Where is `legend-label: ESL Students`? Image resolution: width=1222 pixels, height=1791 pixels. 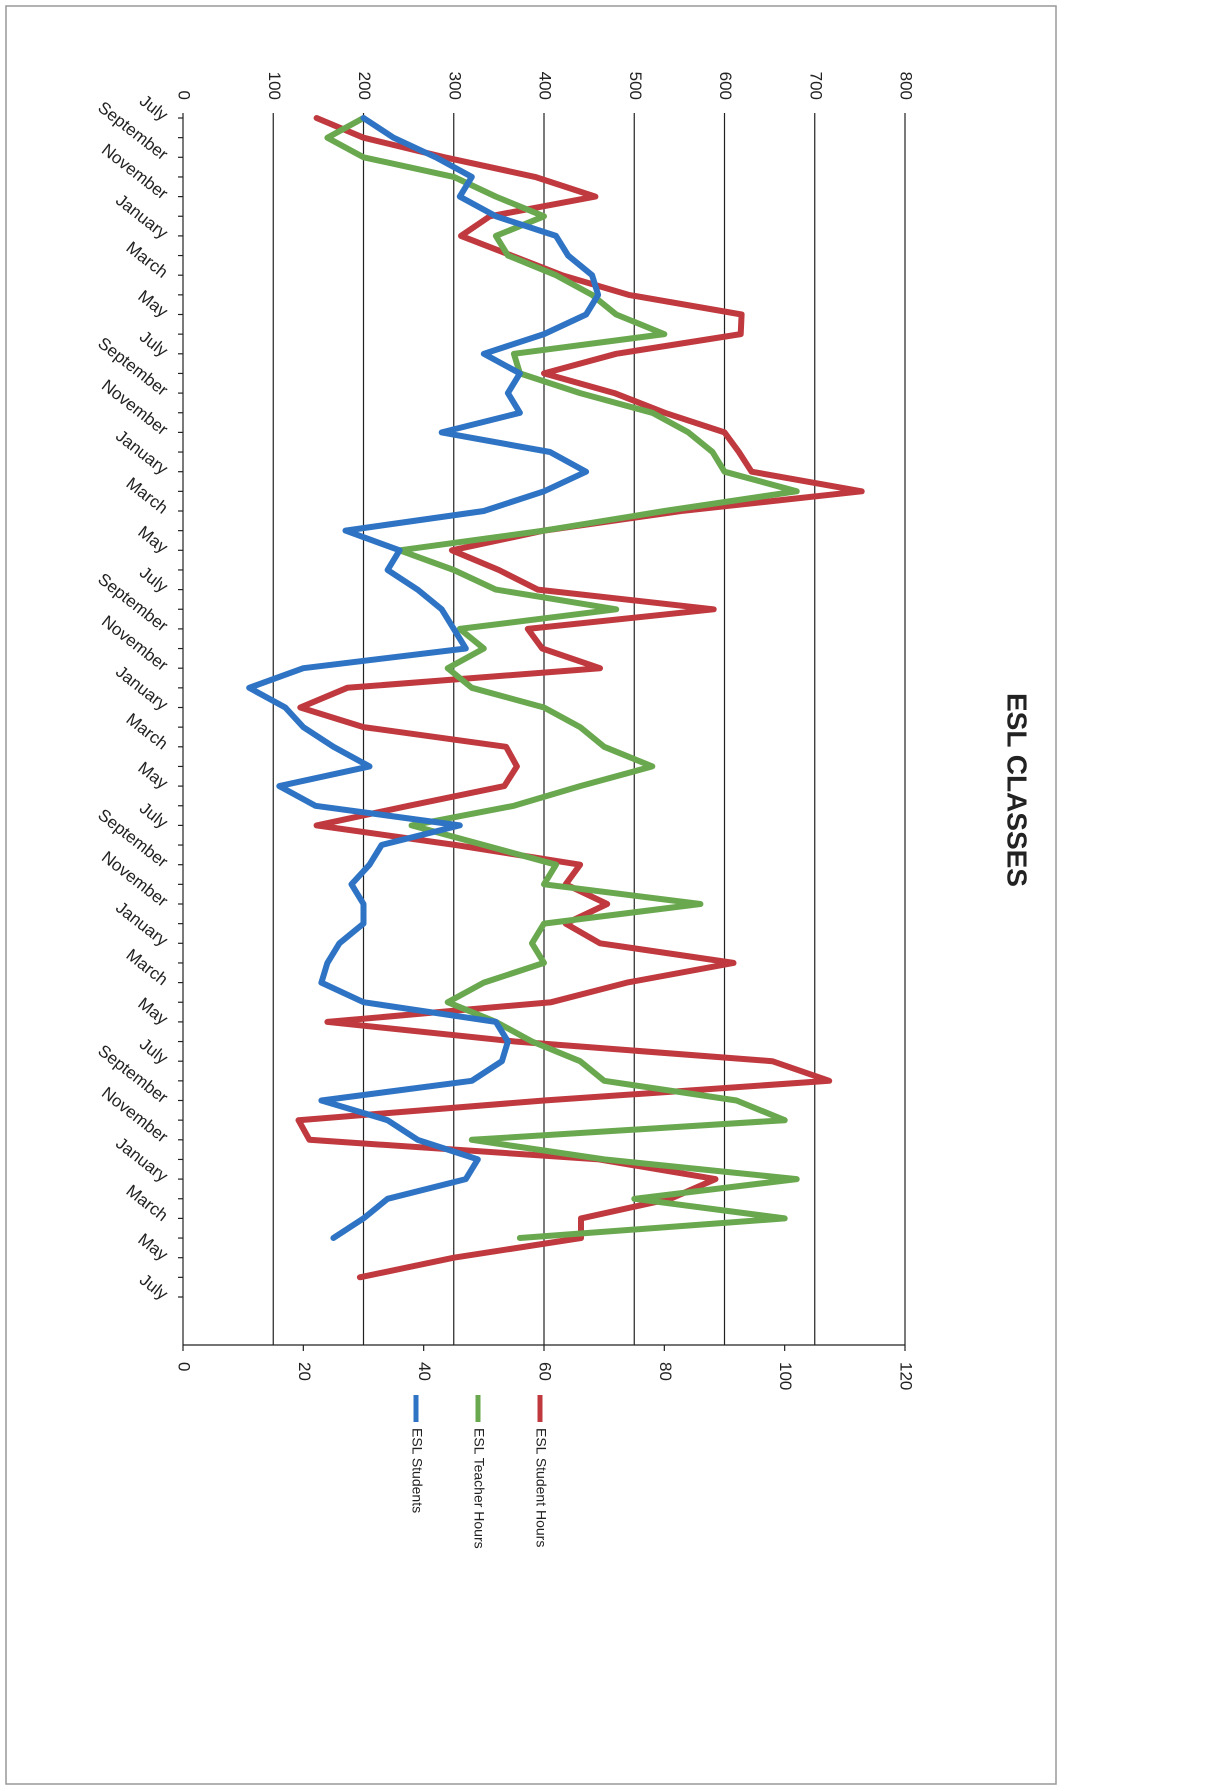 legend-label: ESL Students is located at coordinates (417, 1470).